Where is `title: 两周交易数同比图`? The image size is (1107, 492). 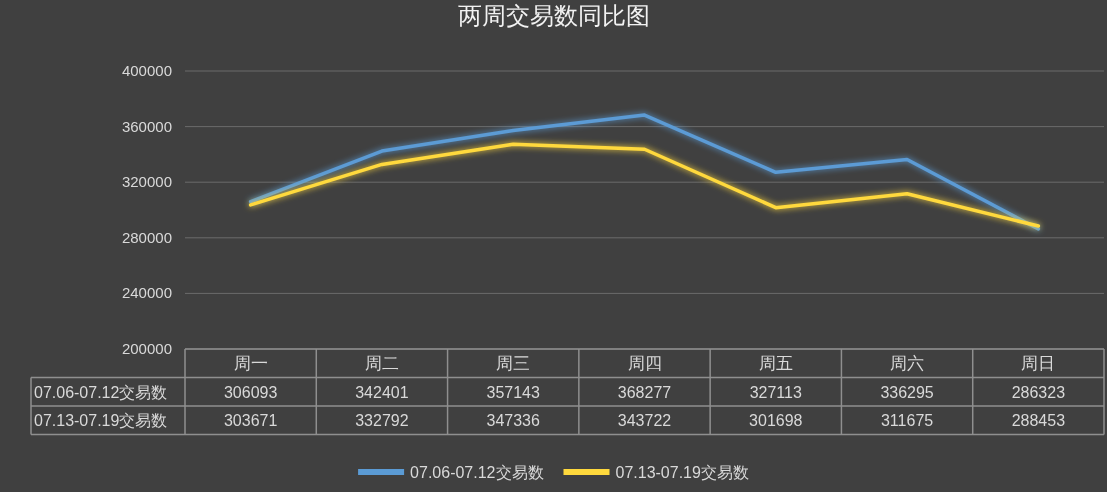
title: 两周交易数同比图 is located at coordinates (553, 16).